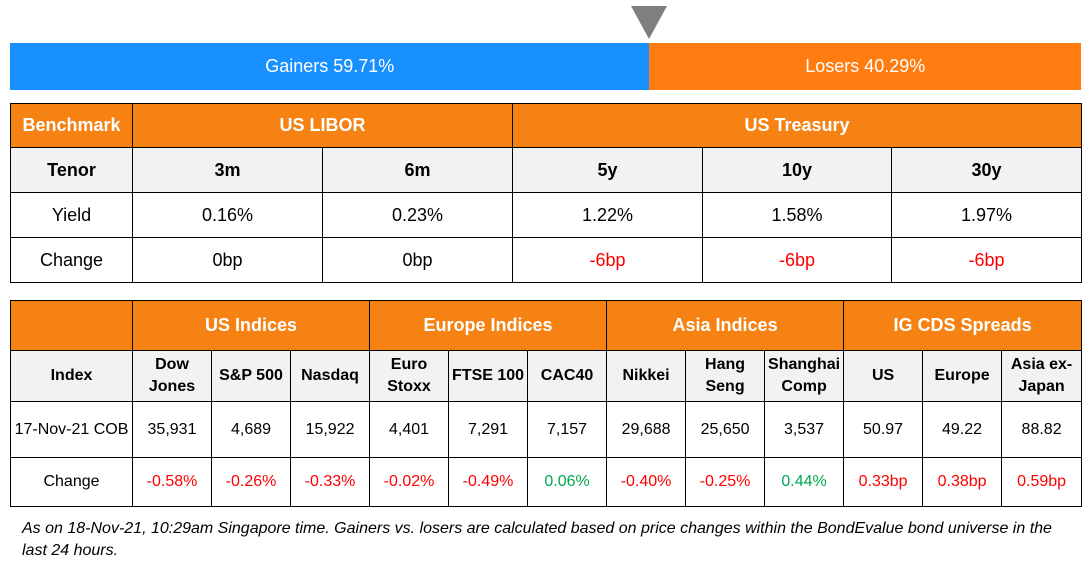 This screenshot has width=1091, height=567. Describe the element at coordinates (71, 482) in the screenshot. I see `index-change-label: Change` at that location.